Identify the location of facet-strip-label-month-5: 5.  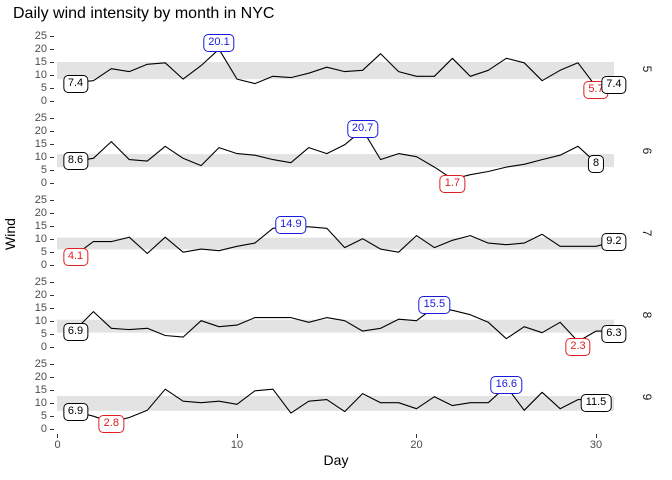
(647, 69).